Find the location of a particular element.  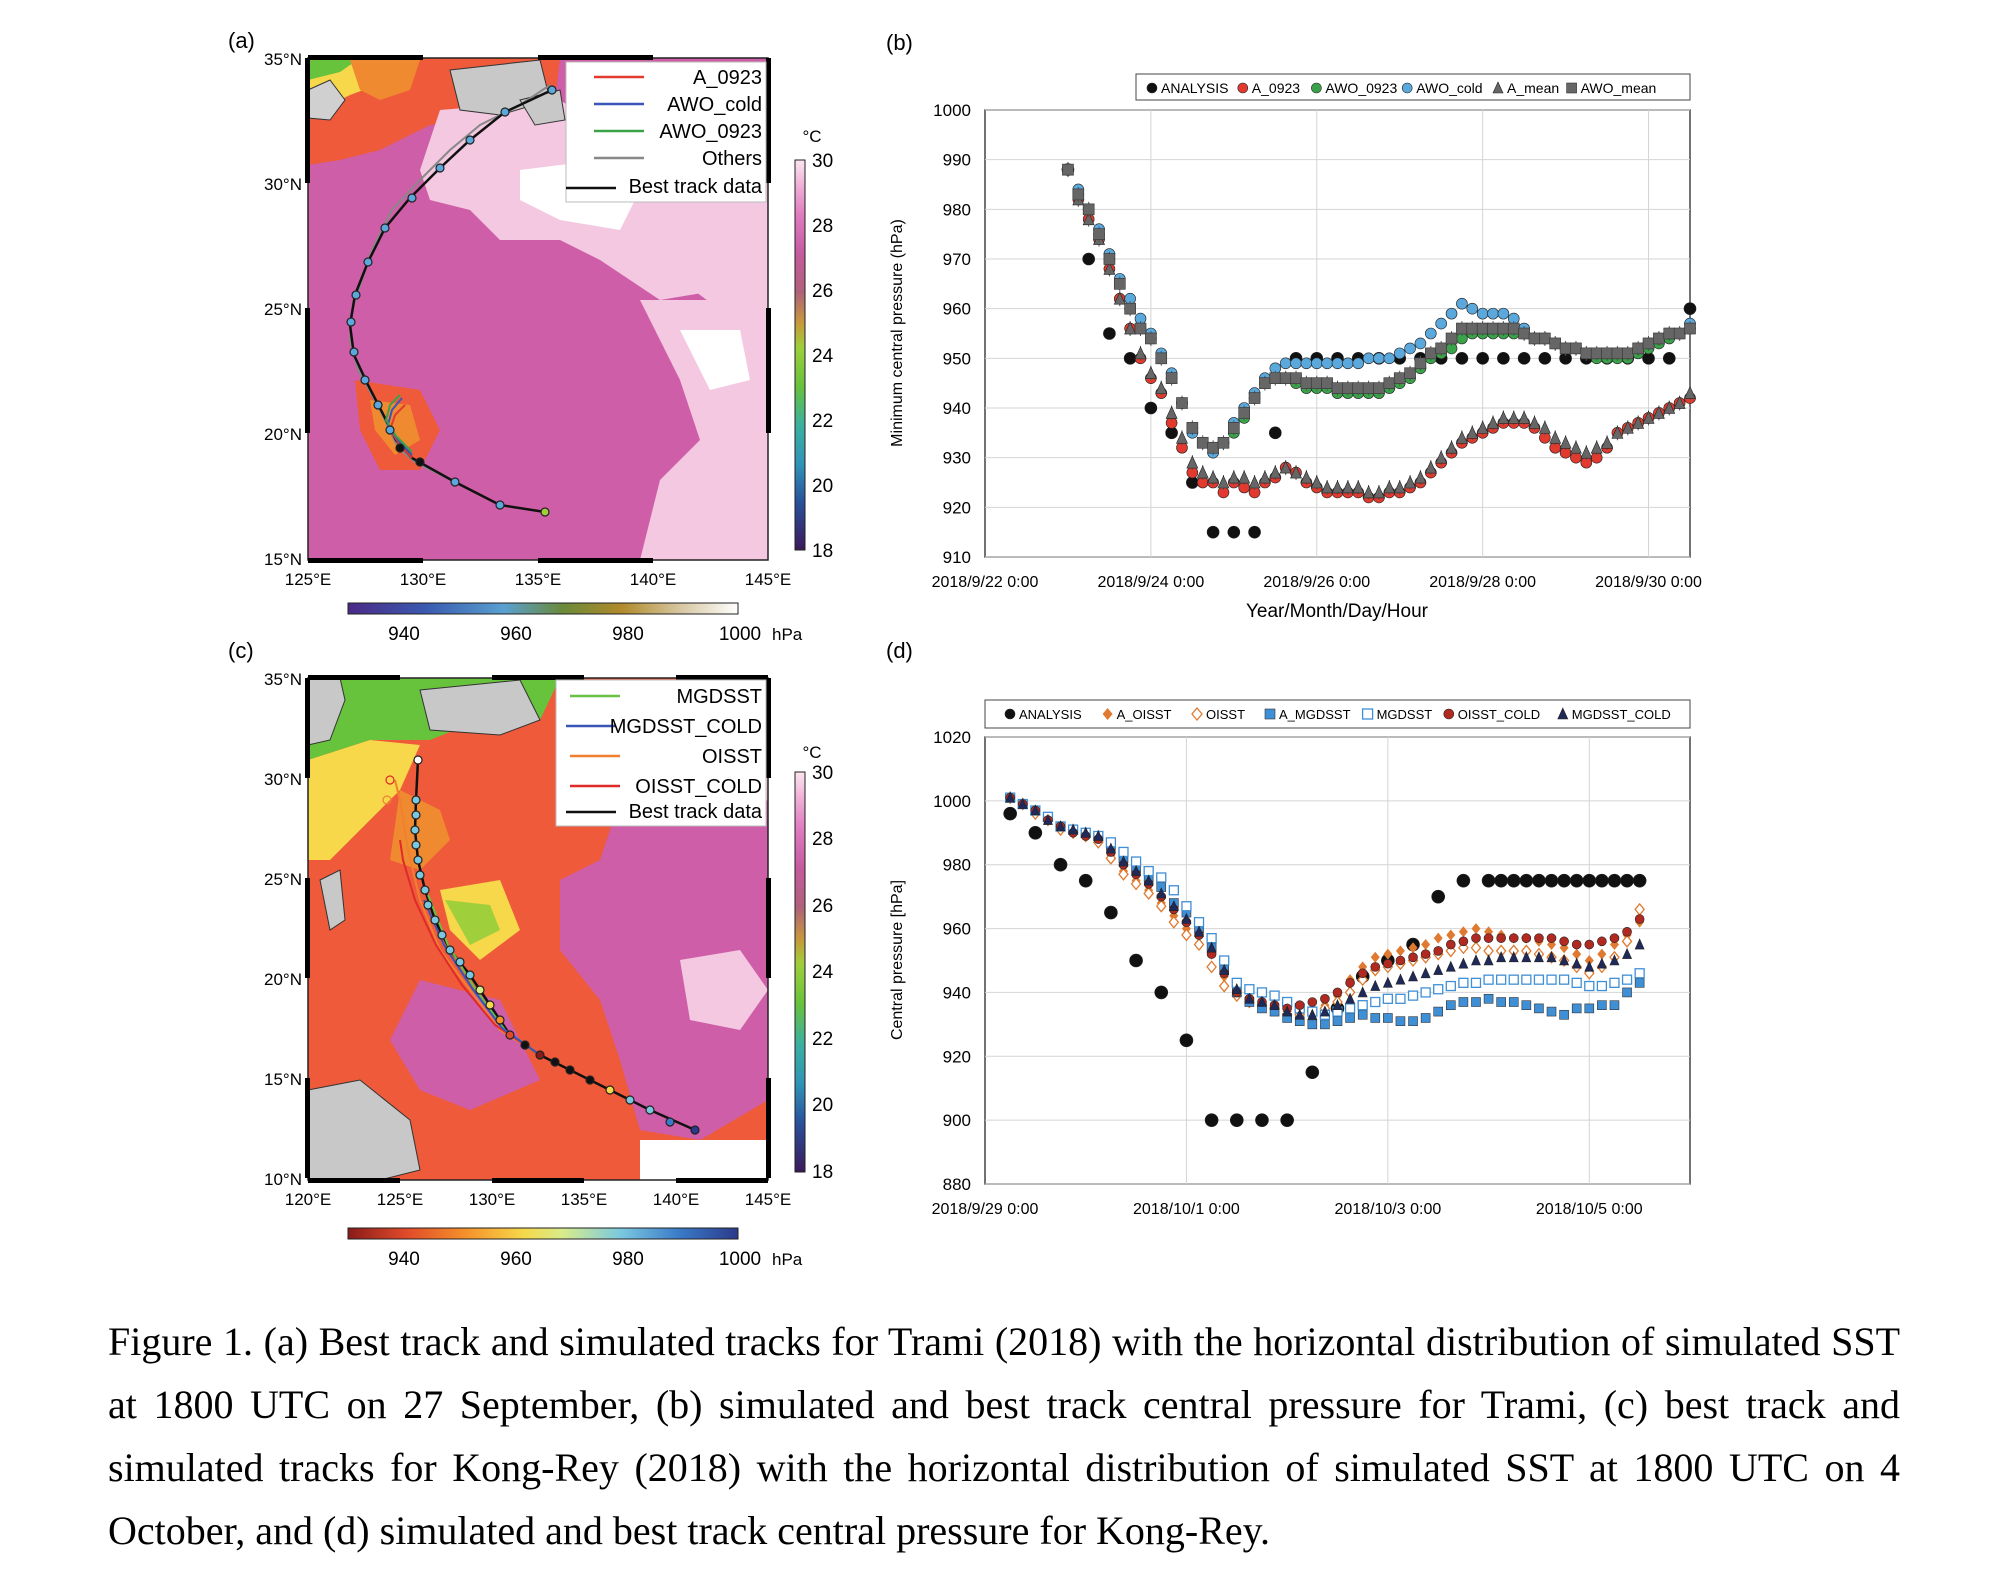

legend-label: A_MGDSST is located at coordinates (1315, 714).